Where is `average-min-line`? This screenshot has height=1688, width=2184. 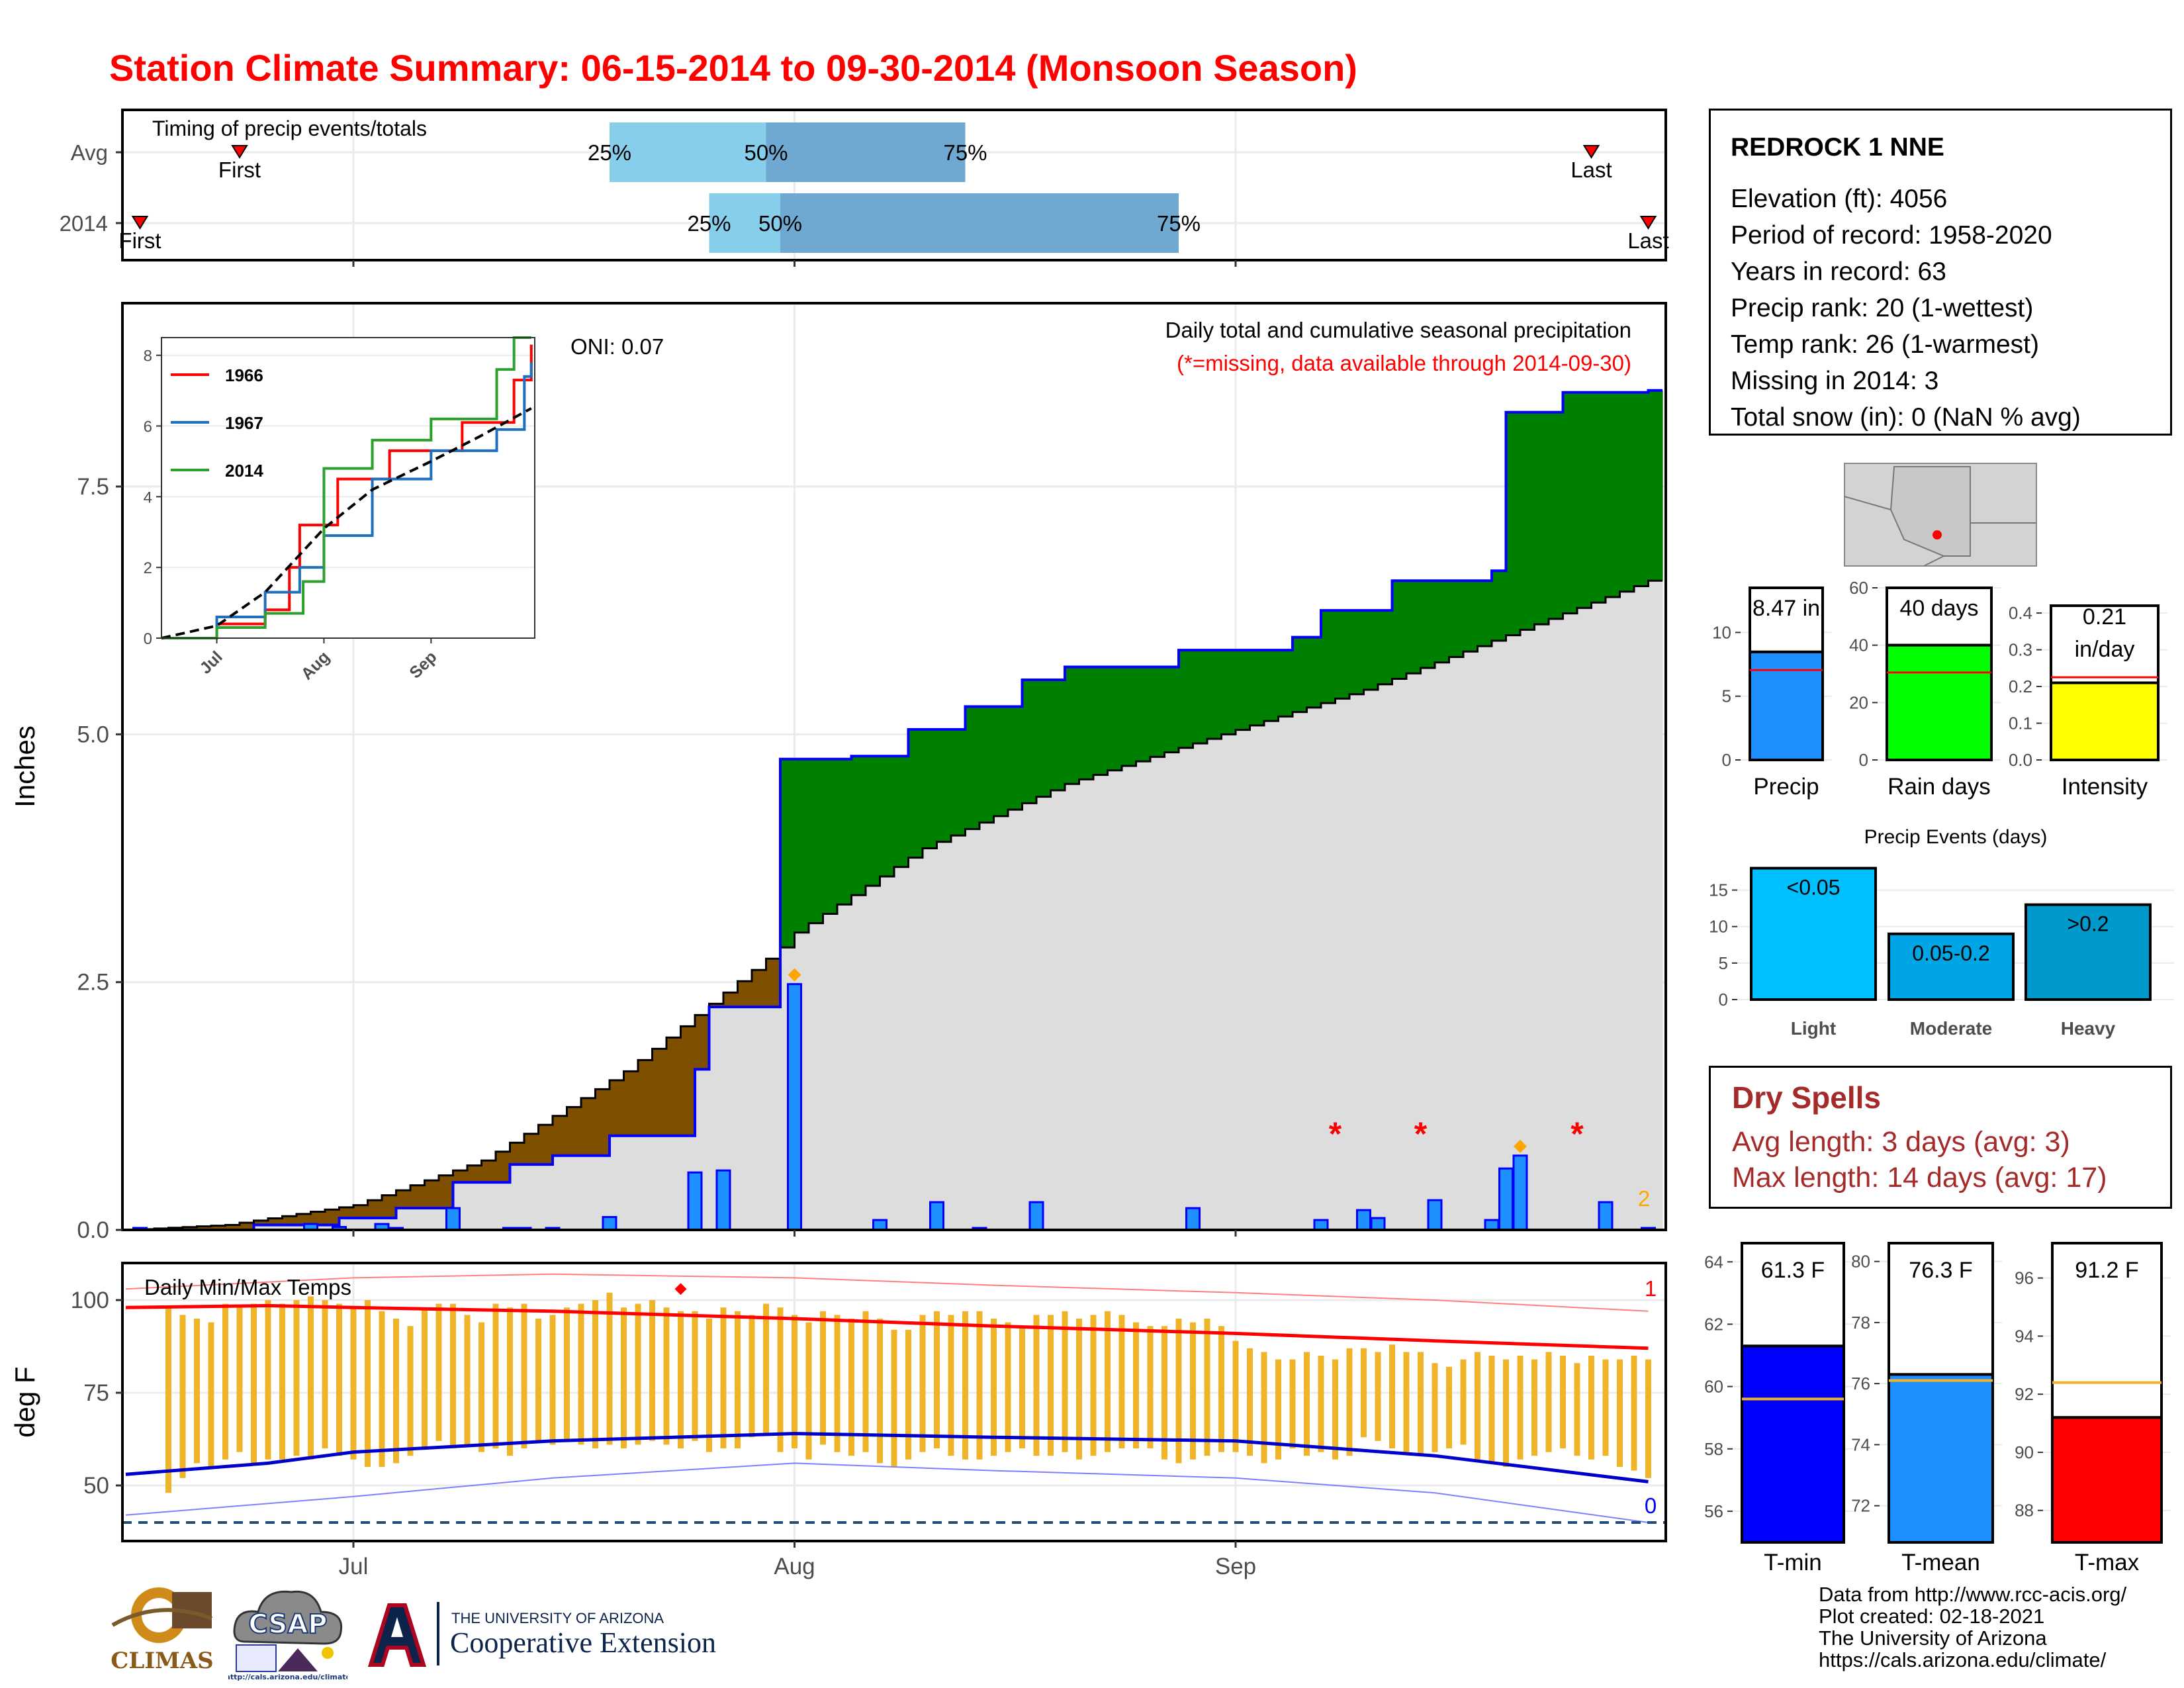 average-min-line is located at coordinates (887, 1457).